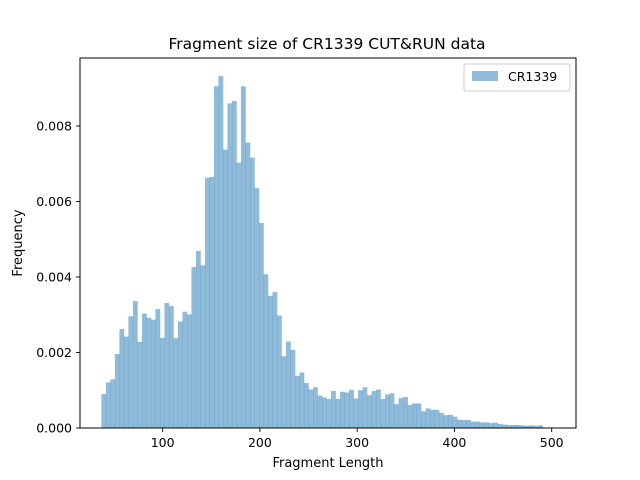 This screenshot has height=480, width=640. I want to click on x-axis-ticks: 100 200 300 400 500, so click(357, 439).